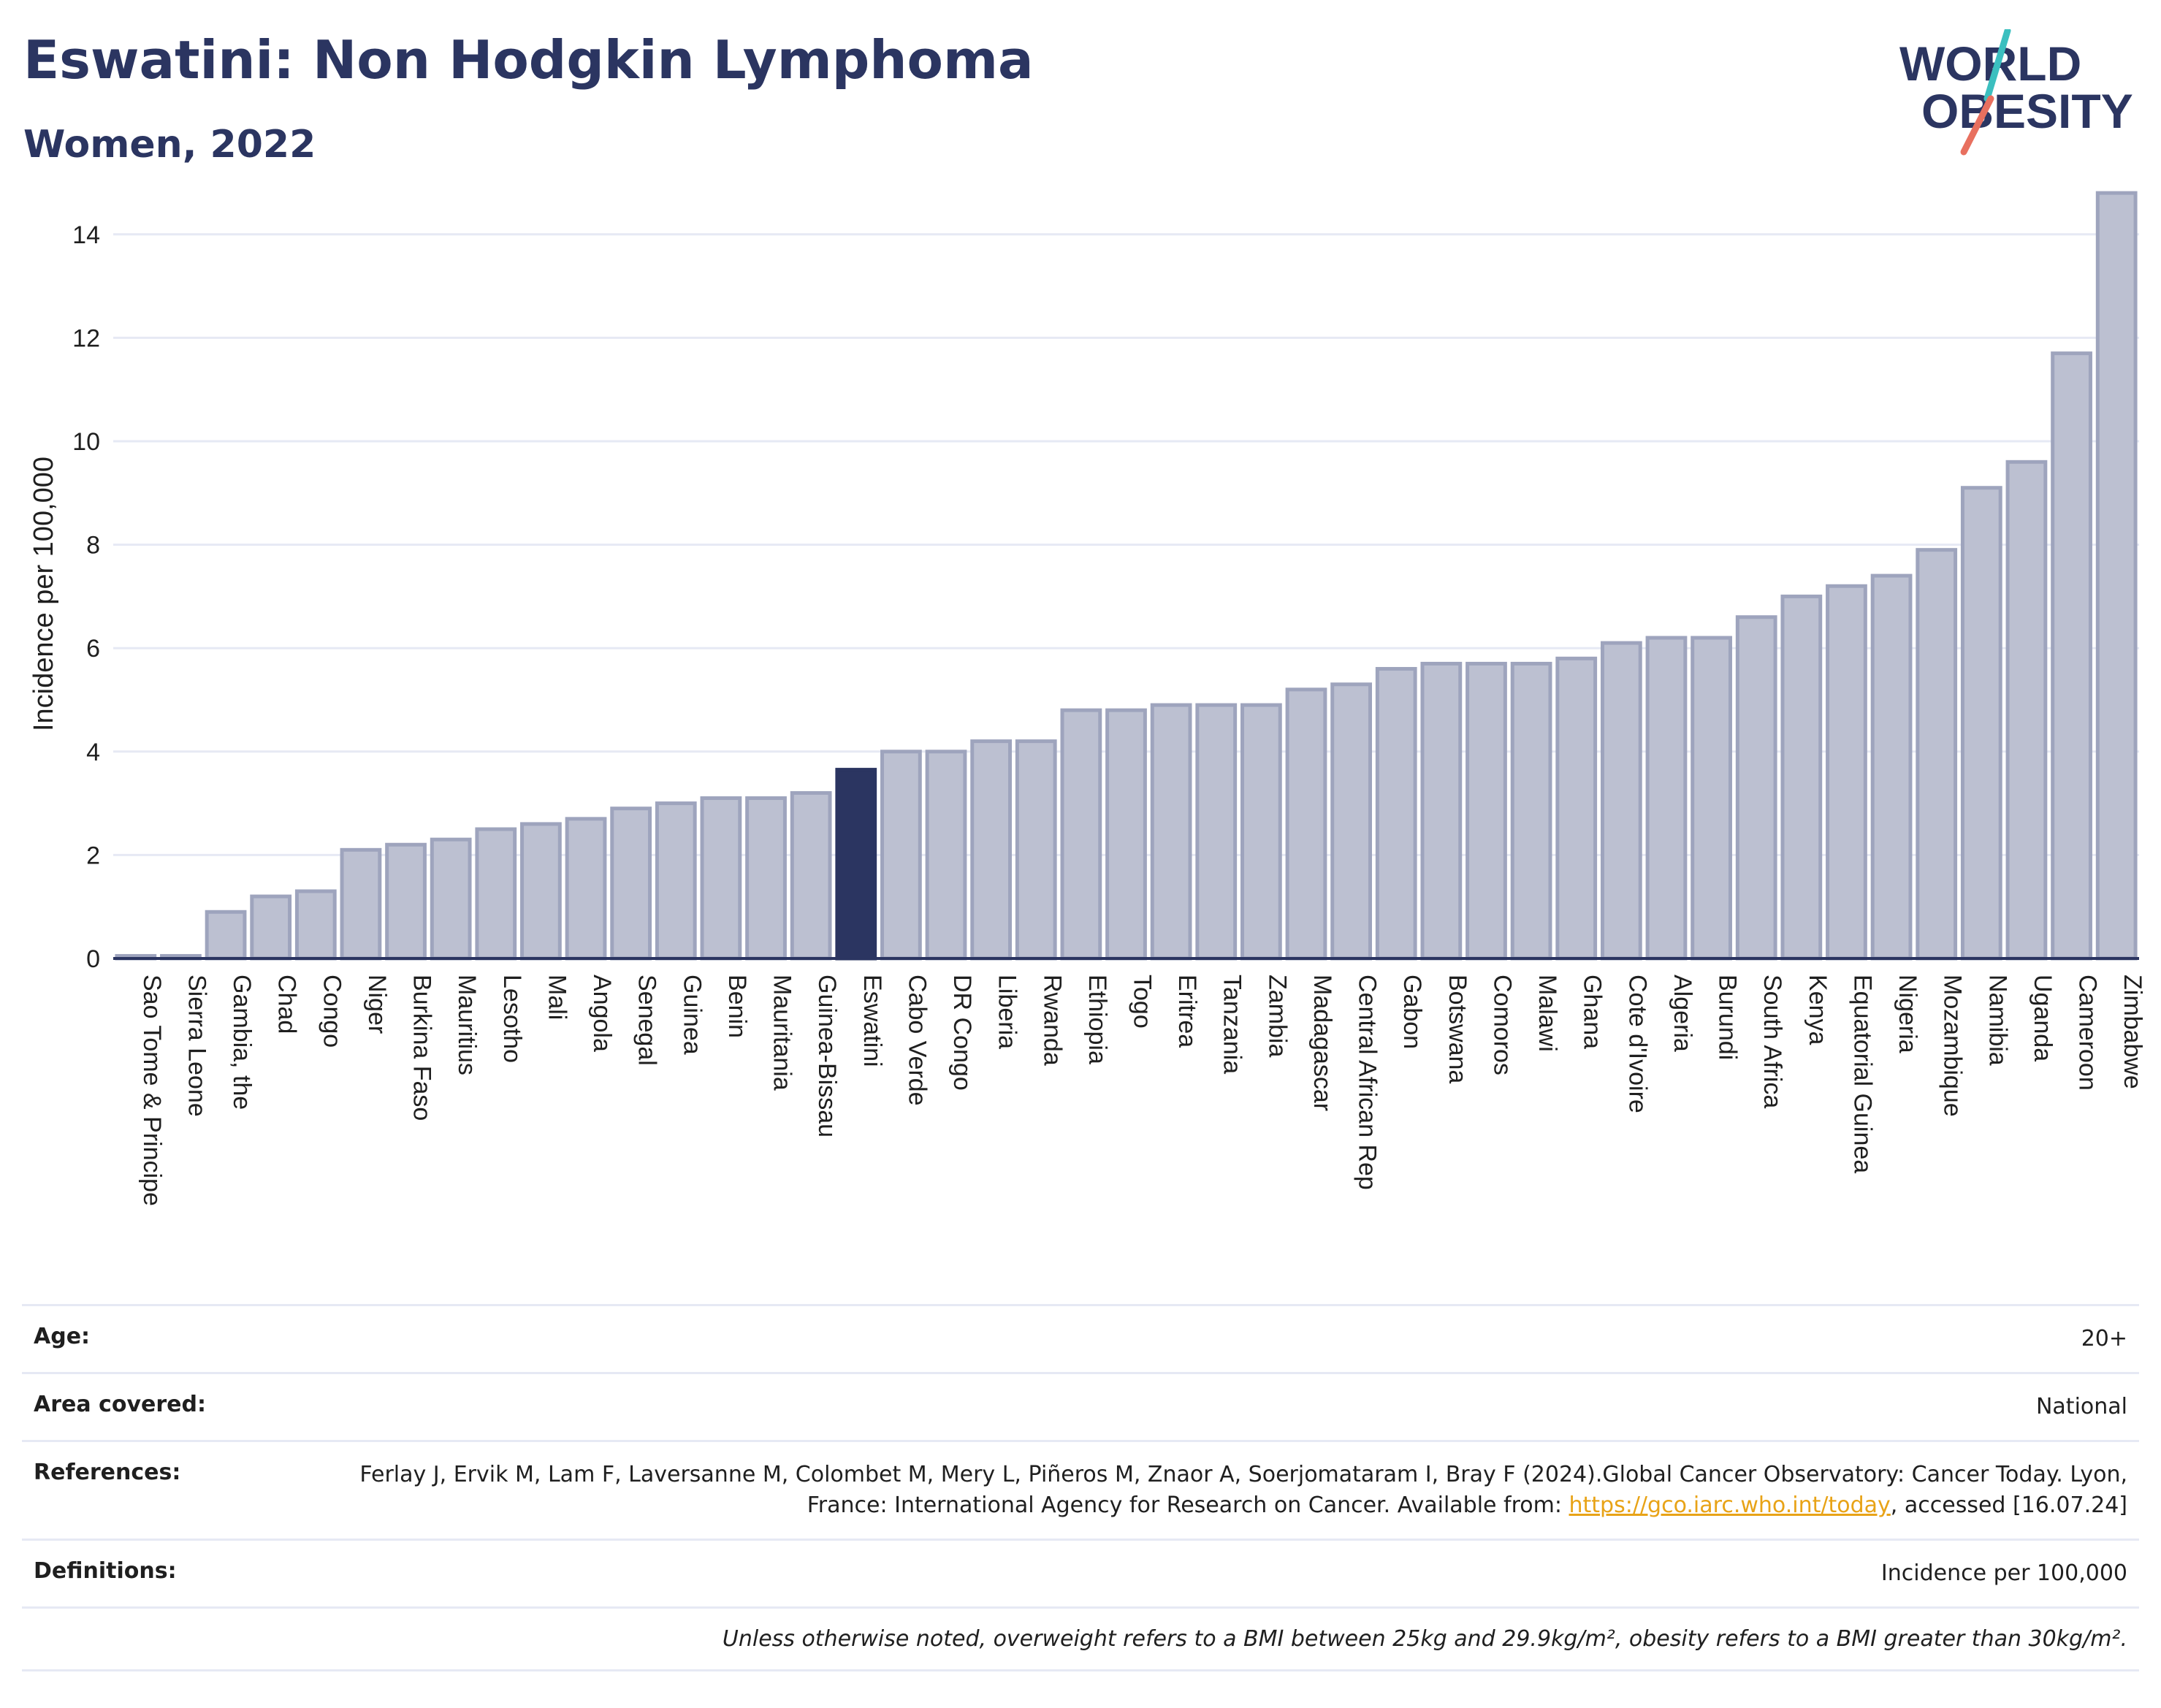 The image size is (2161, 1708). Describe the element at coordinates (528, 60) in the screenshot. I see `page-title: Eswatini: Non Hodgkin Lymphoma` at that location.